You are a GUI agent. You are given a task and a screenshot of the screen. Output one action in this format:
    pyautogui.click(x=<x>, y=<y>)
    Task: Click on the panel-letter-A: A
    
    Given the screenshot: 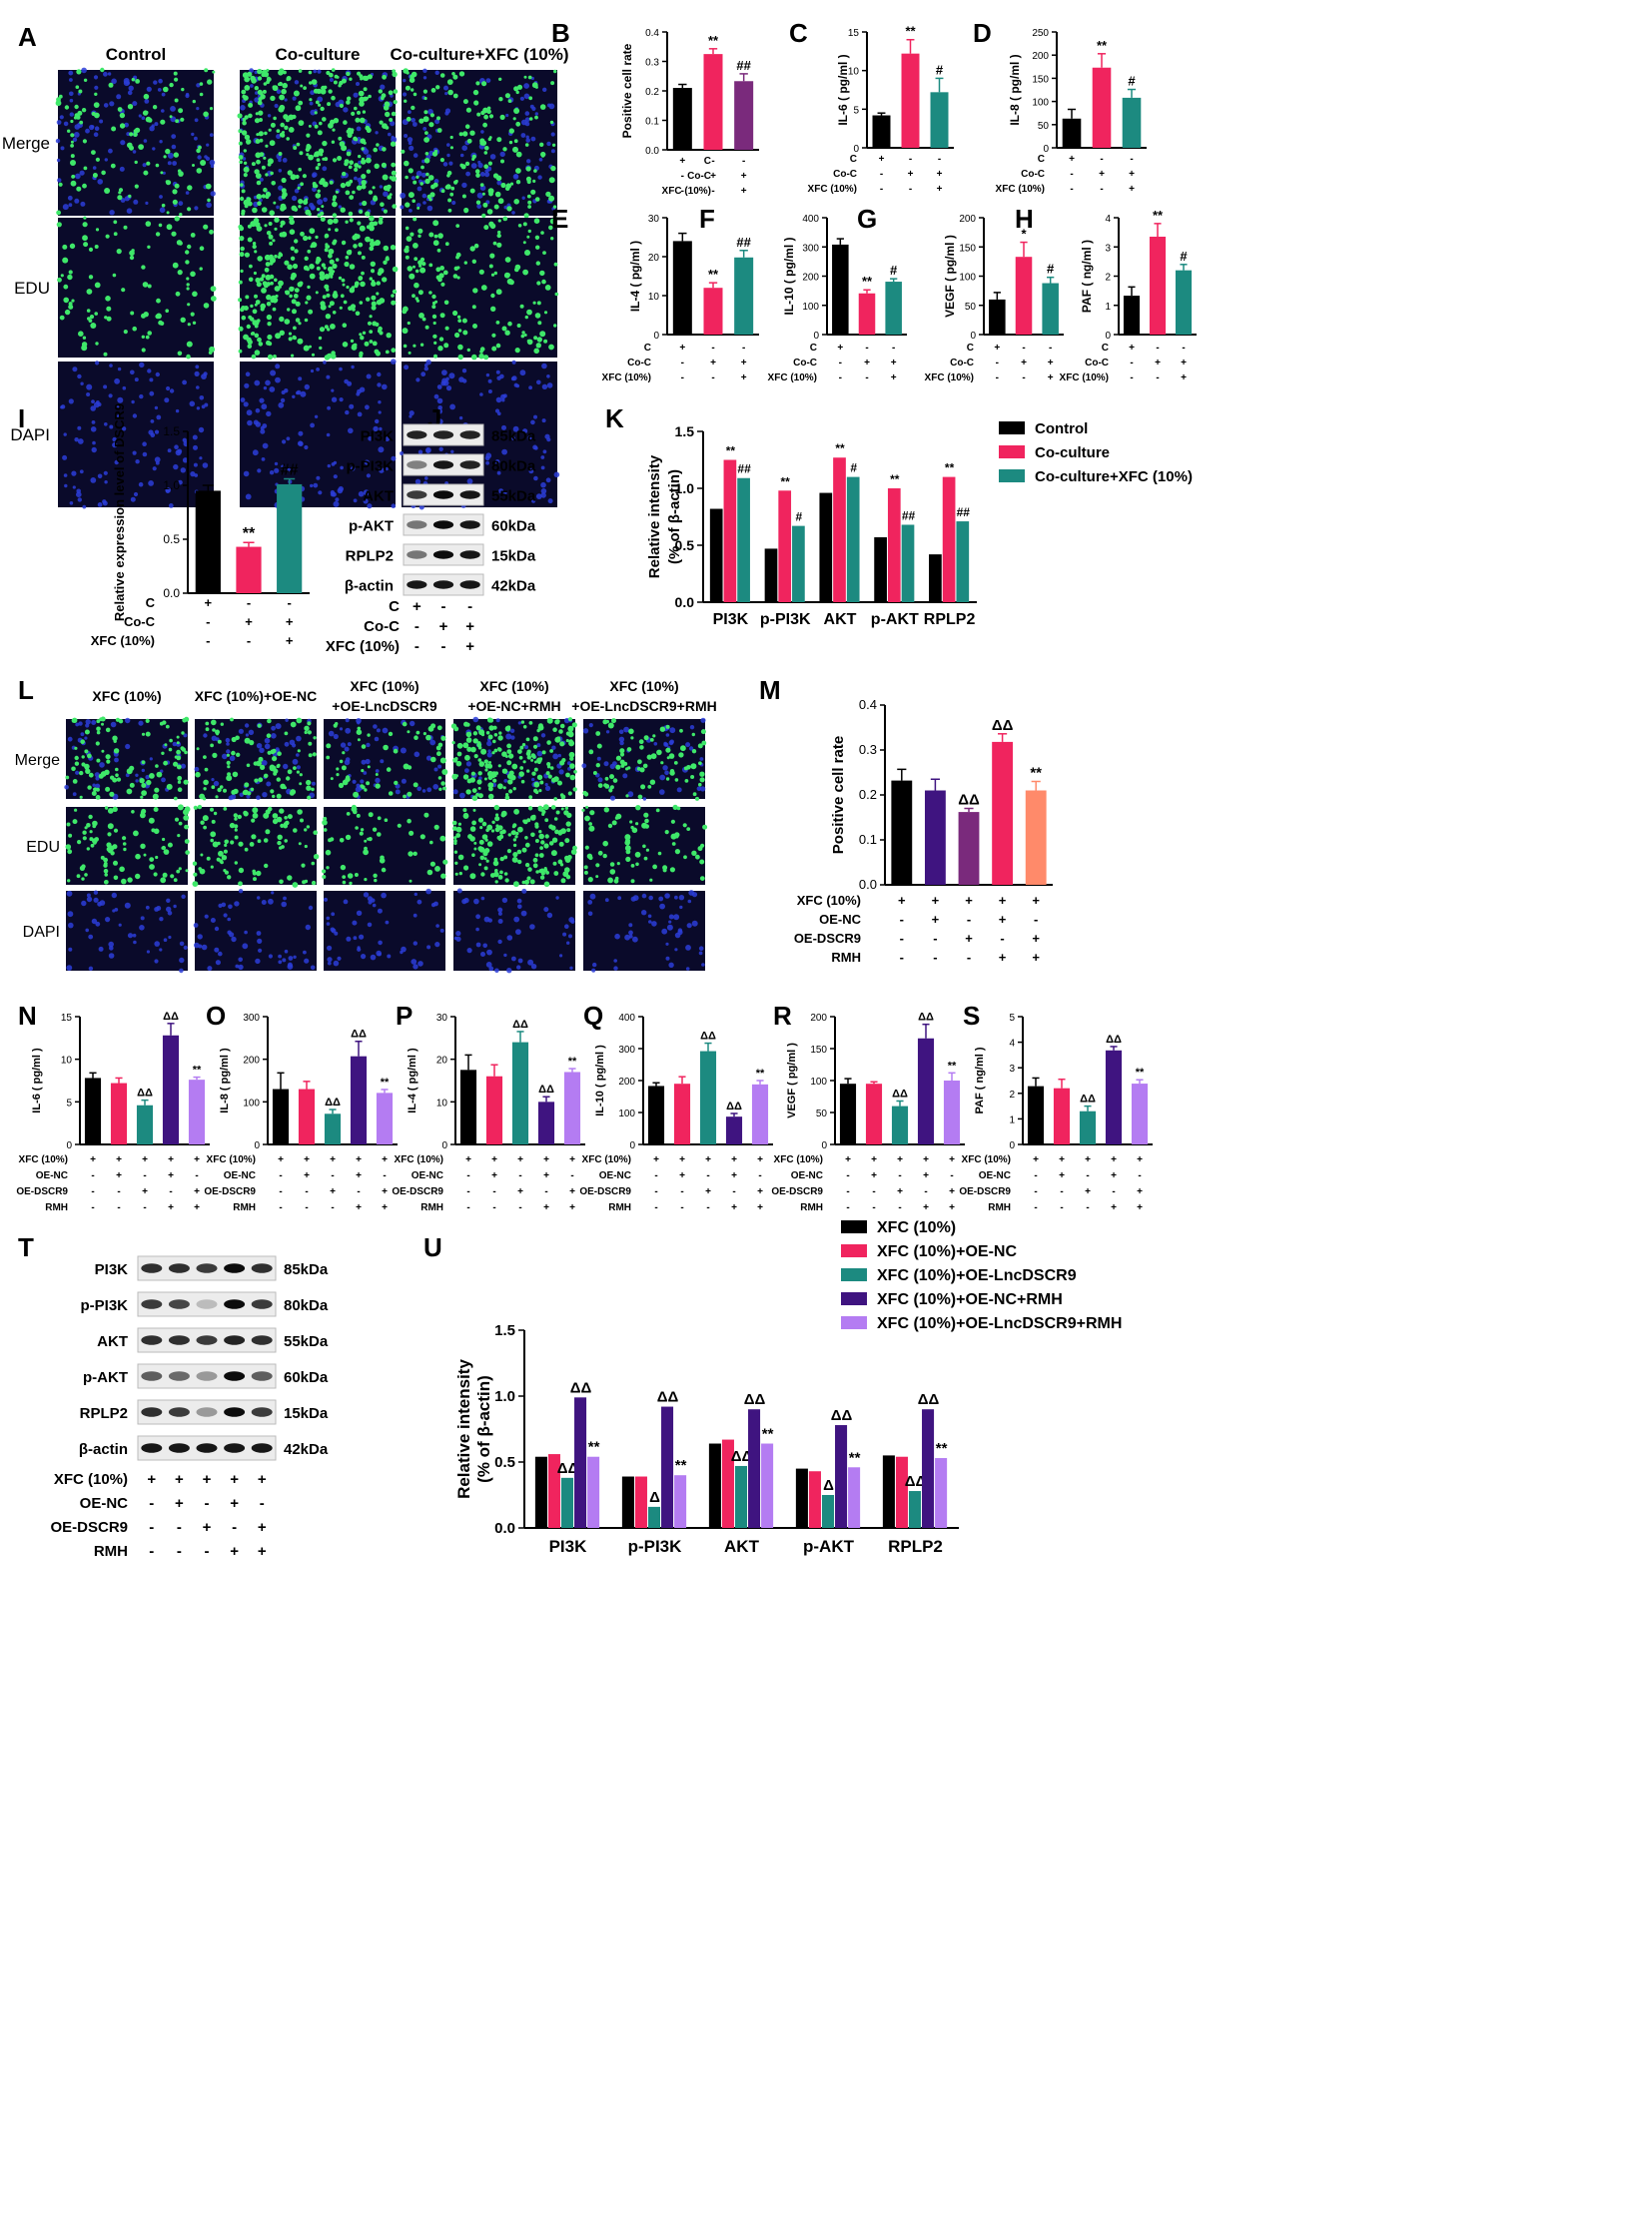 What is the action you would take?
    pyautogui.click(x=27, y=37)
    